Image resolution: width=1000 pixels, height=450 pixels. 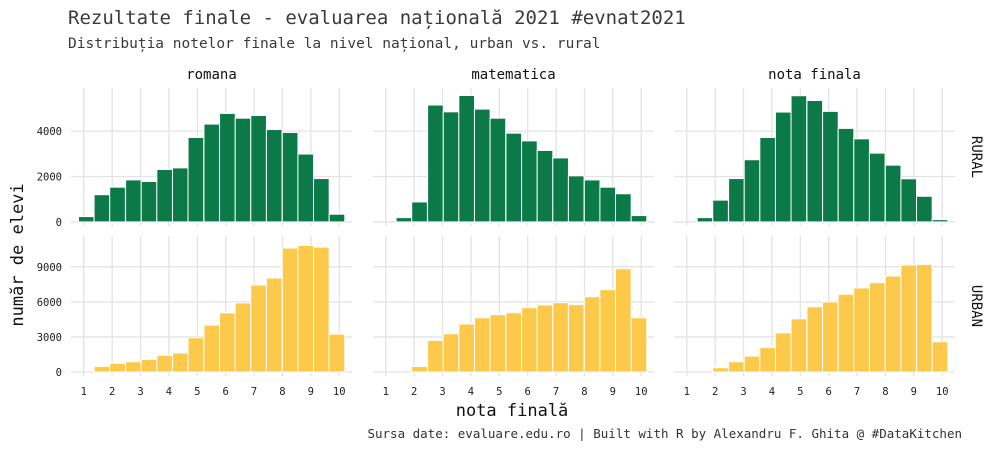 What do you see at coordinates (976, 306) in the screenshot?
I see `facet-strip-urban: URBAN` at bounding box center [976, 306].